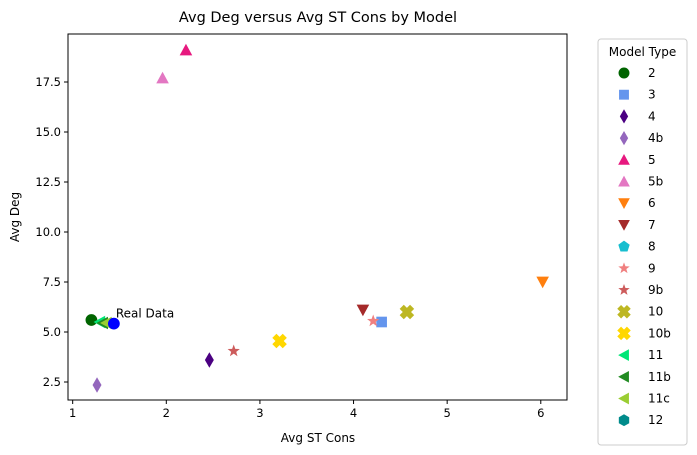  What do you see at coordinates (318, 18) in the screenshot?
I see `chart-title: Avg Deg versus Avg ST Cons by Model` at bounding box center [318, 18].